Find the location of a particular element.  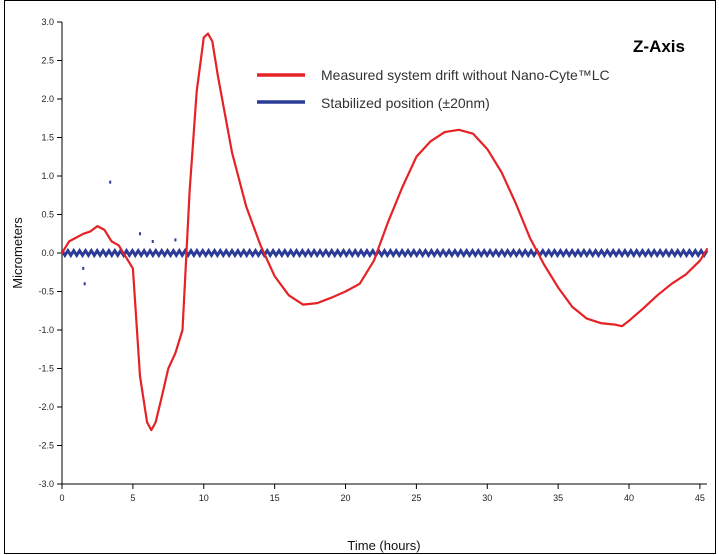

x-tick-label: 15 is located at coordinates (275, 498).